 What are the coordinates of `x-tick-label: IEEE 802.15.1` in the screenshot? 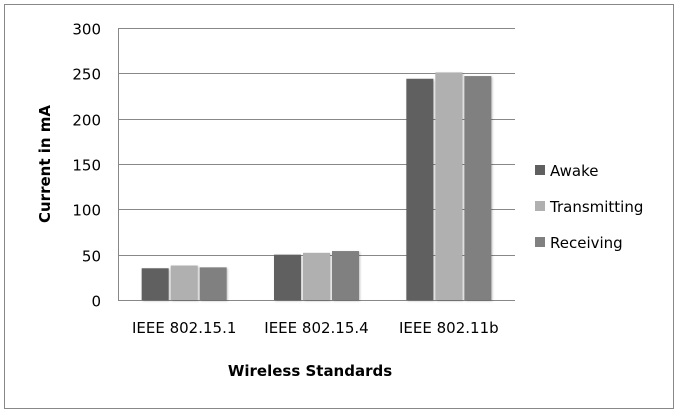 It's located at (184, 328).